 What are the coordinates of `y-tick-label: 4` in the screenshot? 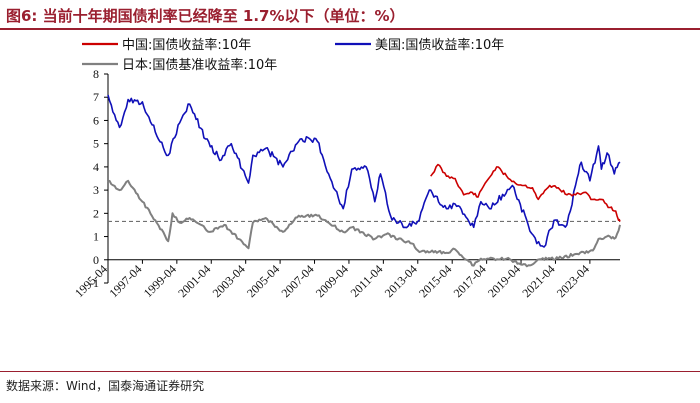 It's located at (96, 167).